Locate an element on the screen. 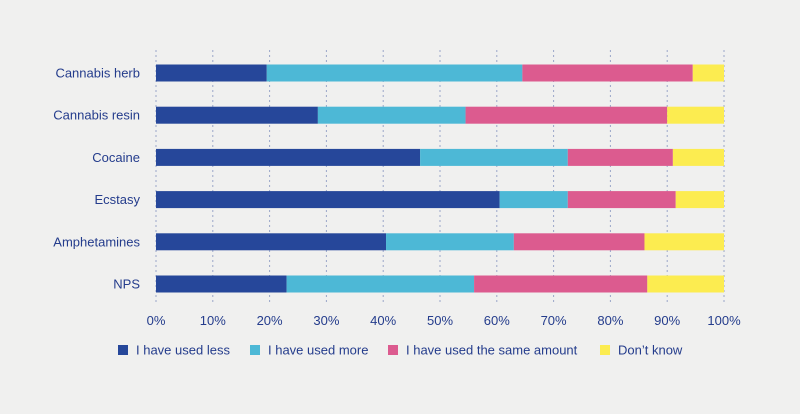 Image resolution: width=800 pixels, height=414 pixels. category-label: Cannabis resin is located at coordinates (96, 115).